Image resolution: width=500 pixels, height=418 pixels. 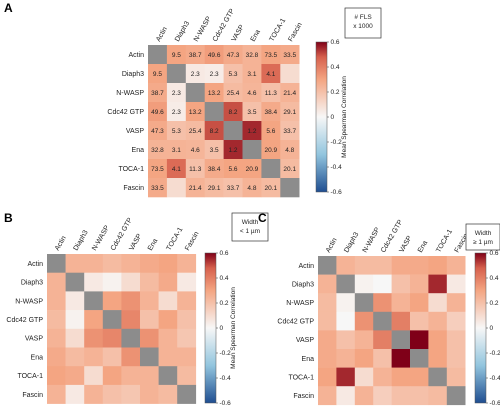 I want to click on colorbar-tick-label: 0, so click(x=222, y=328).